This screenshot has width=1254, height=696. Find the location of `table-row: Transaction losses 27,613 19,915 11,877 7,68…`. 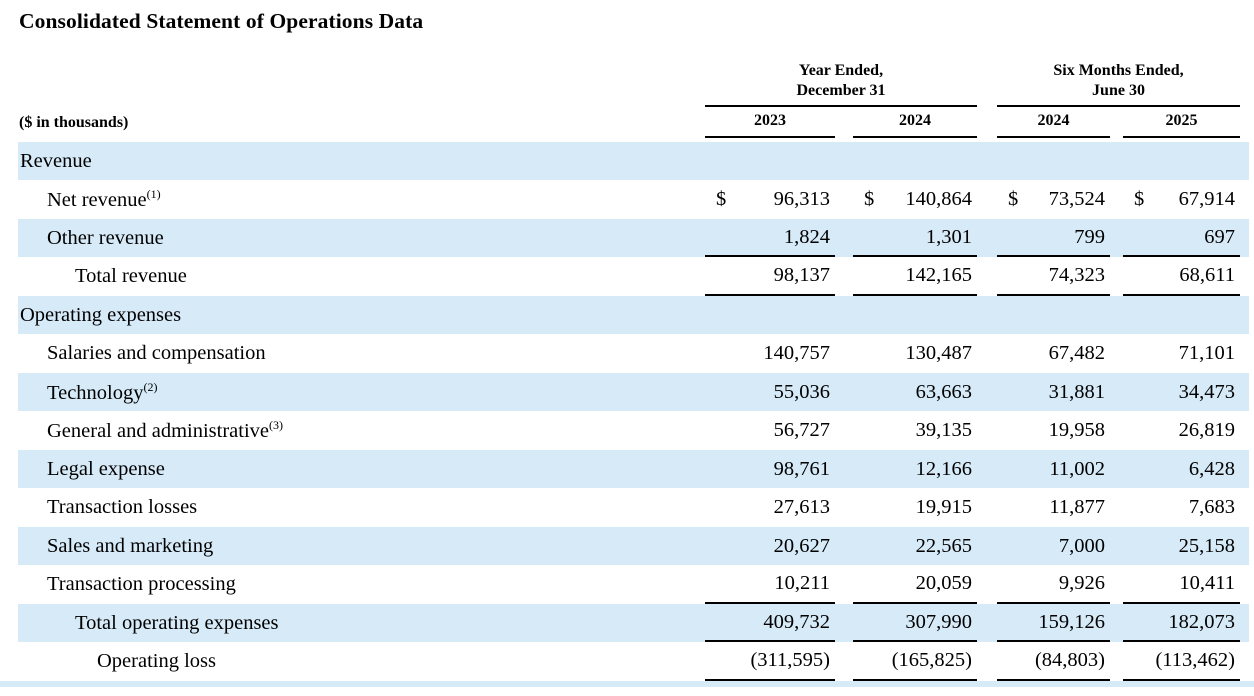

table-row: Transaction losses 27,613 19,915 11,877 7,68… is located at coordinates (633, 507).